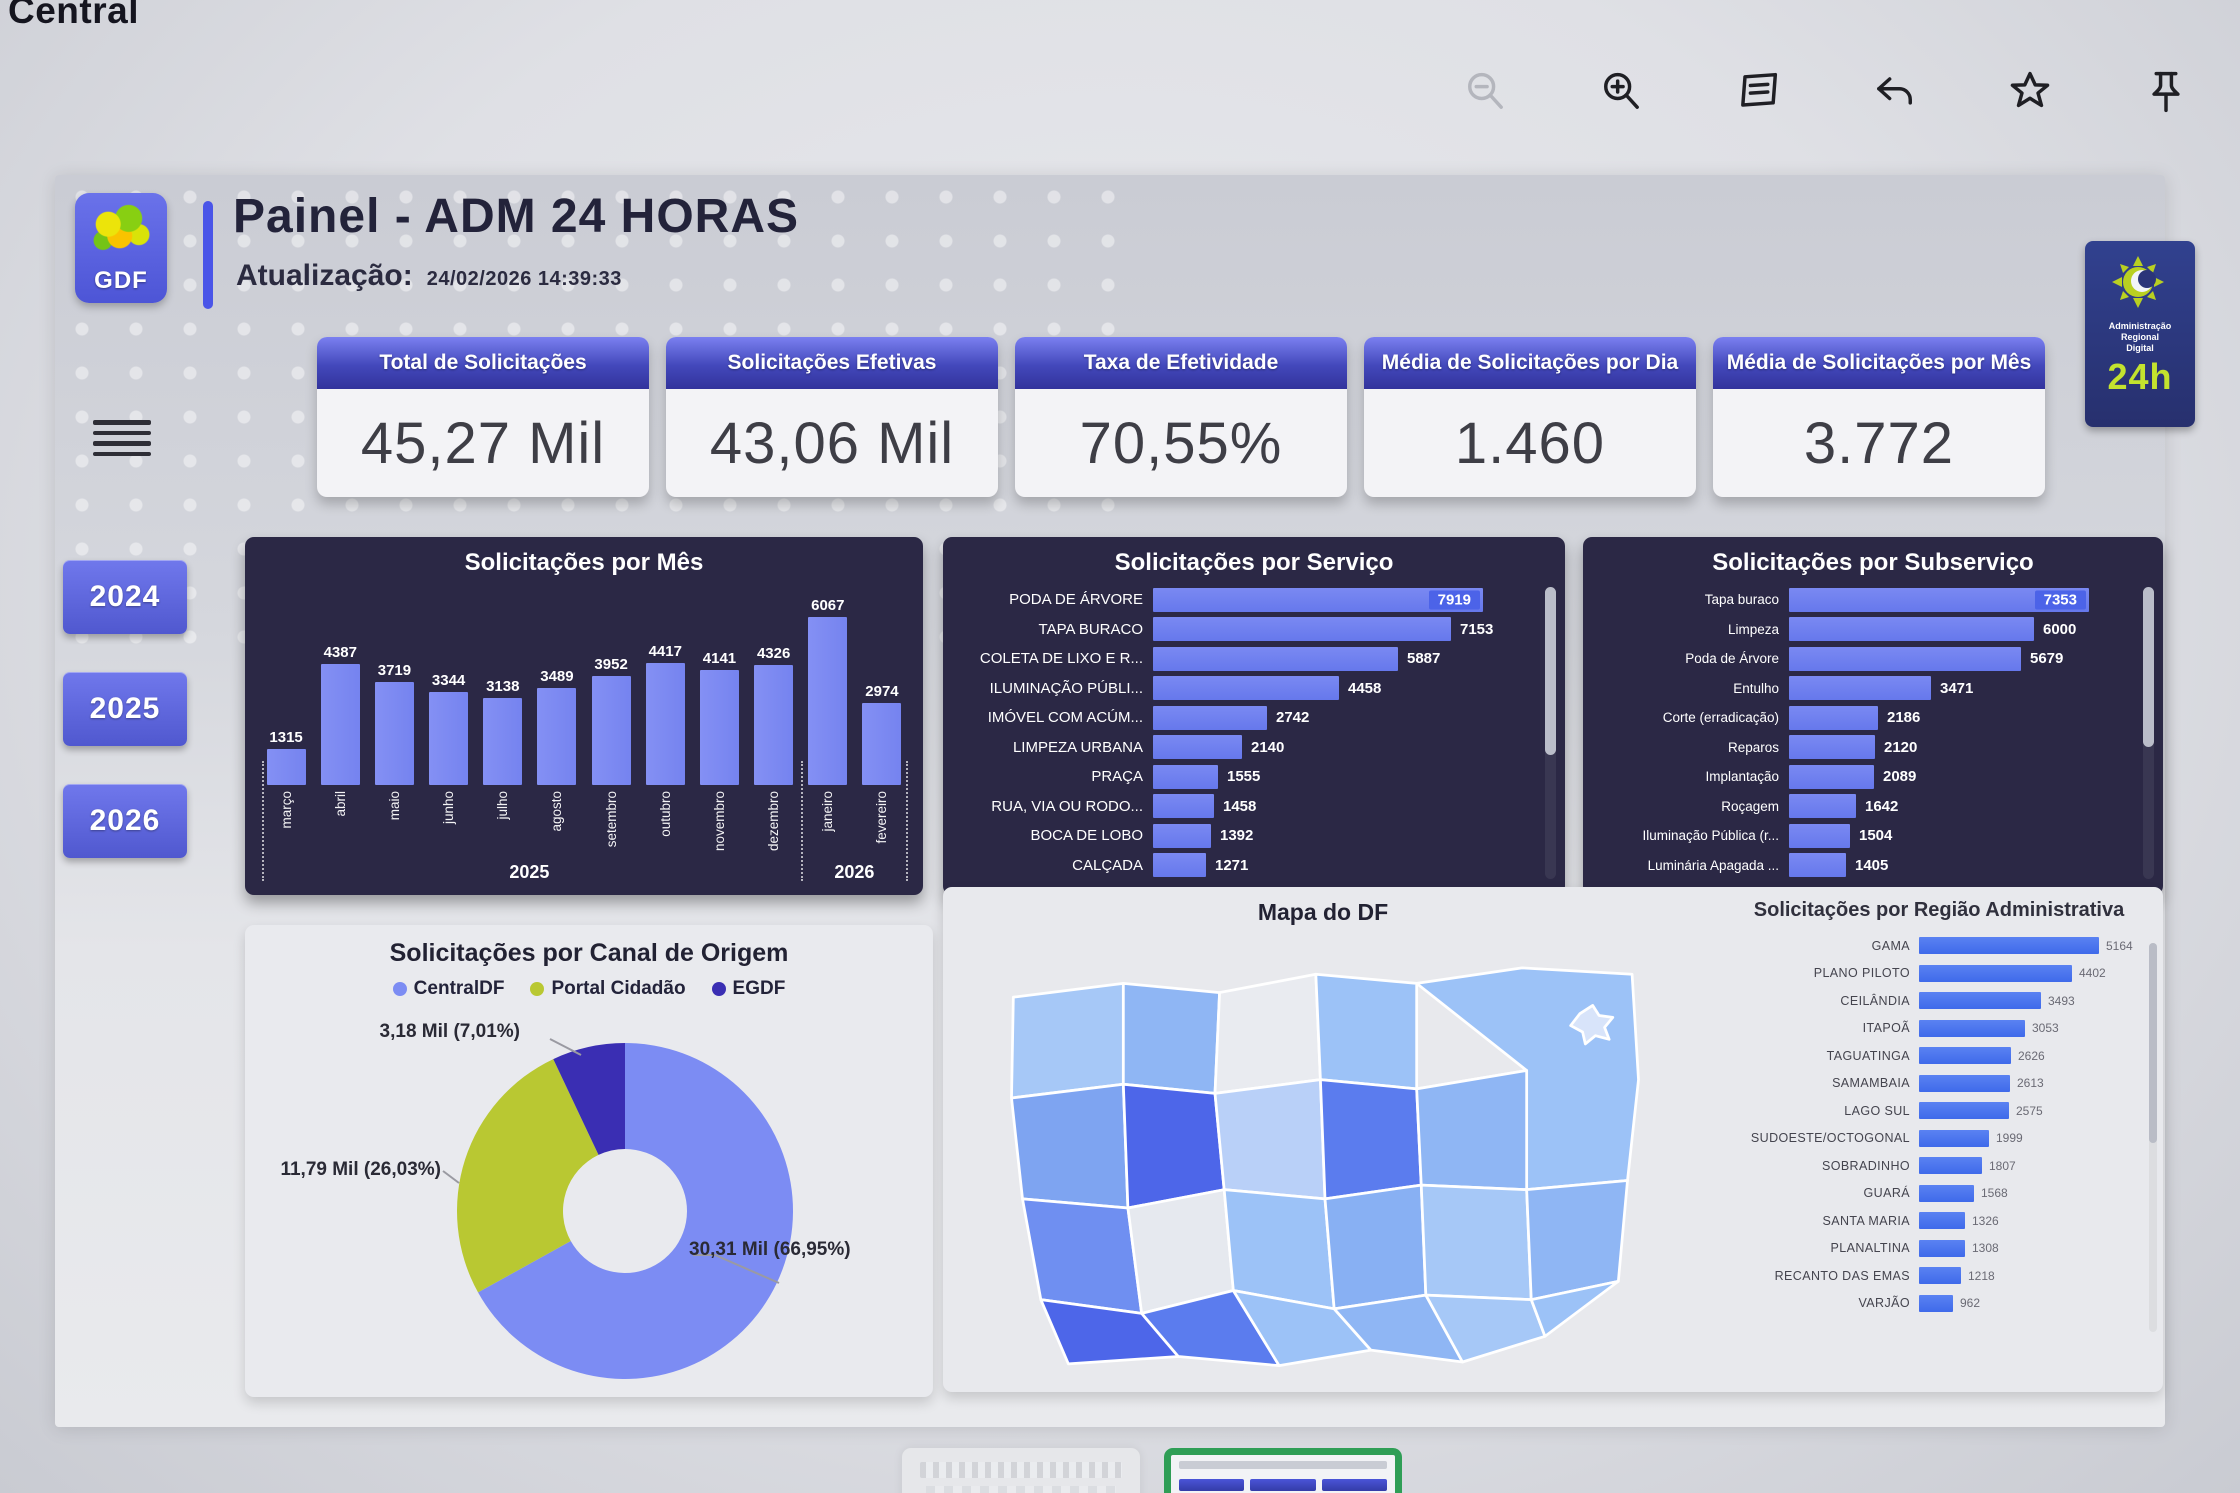 The height and width of the screenshot is (1493, 2240). Describe the element at coordinates (528, 1176) in the screenshot. I see `donut-slice-portal-cidadão` at that location.